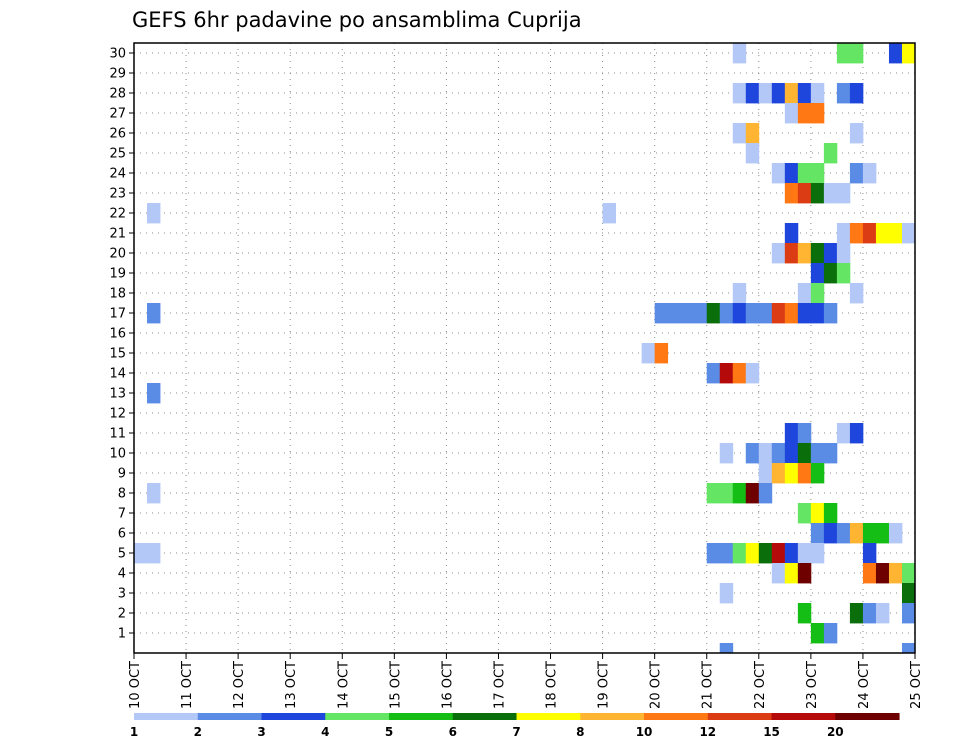  Describe the element at coordinates (325, 732) in the screenshot. I see `colorbar-label: 4` at that location.